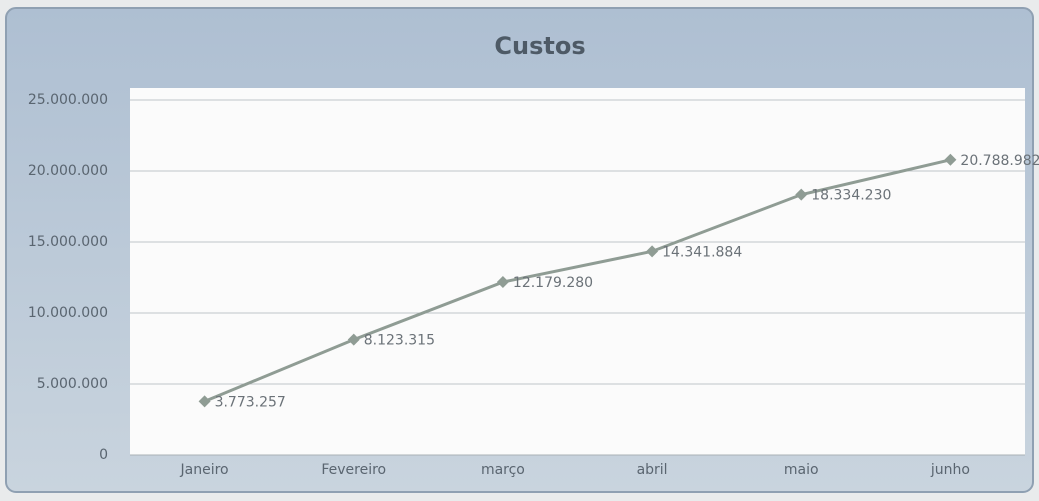 Image resolution: width=1039 pixels, height=501 pixels. I want to click on y-tick-label: 15.000.000, so click(68, 242).